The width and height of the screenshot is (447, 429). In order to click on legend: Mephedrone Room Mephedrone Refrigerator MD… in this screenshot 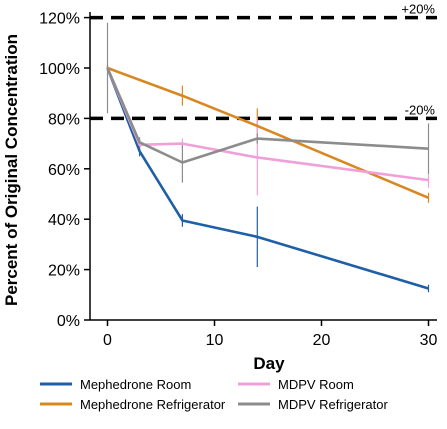, I will do `click(214, 394)`.